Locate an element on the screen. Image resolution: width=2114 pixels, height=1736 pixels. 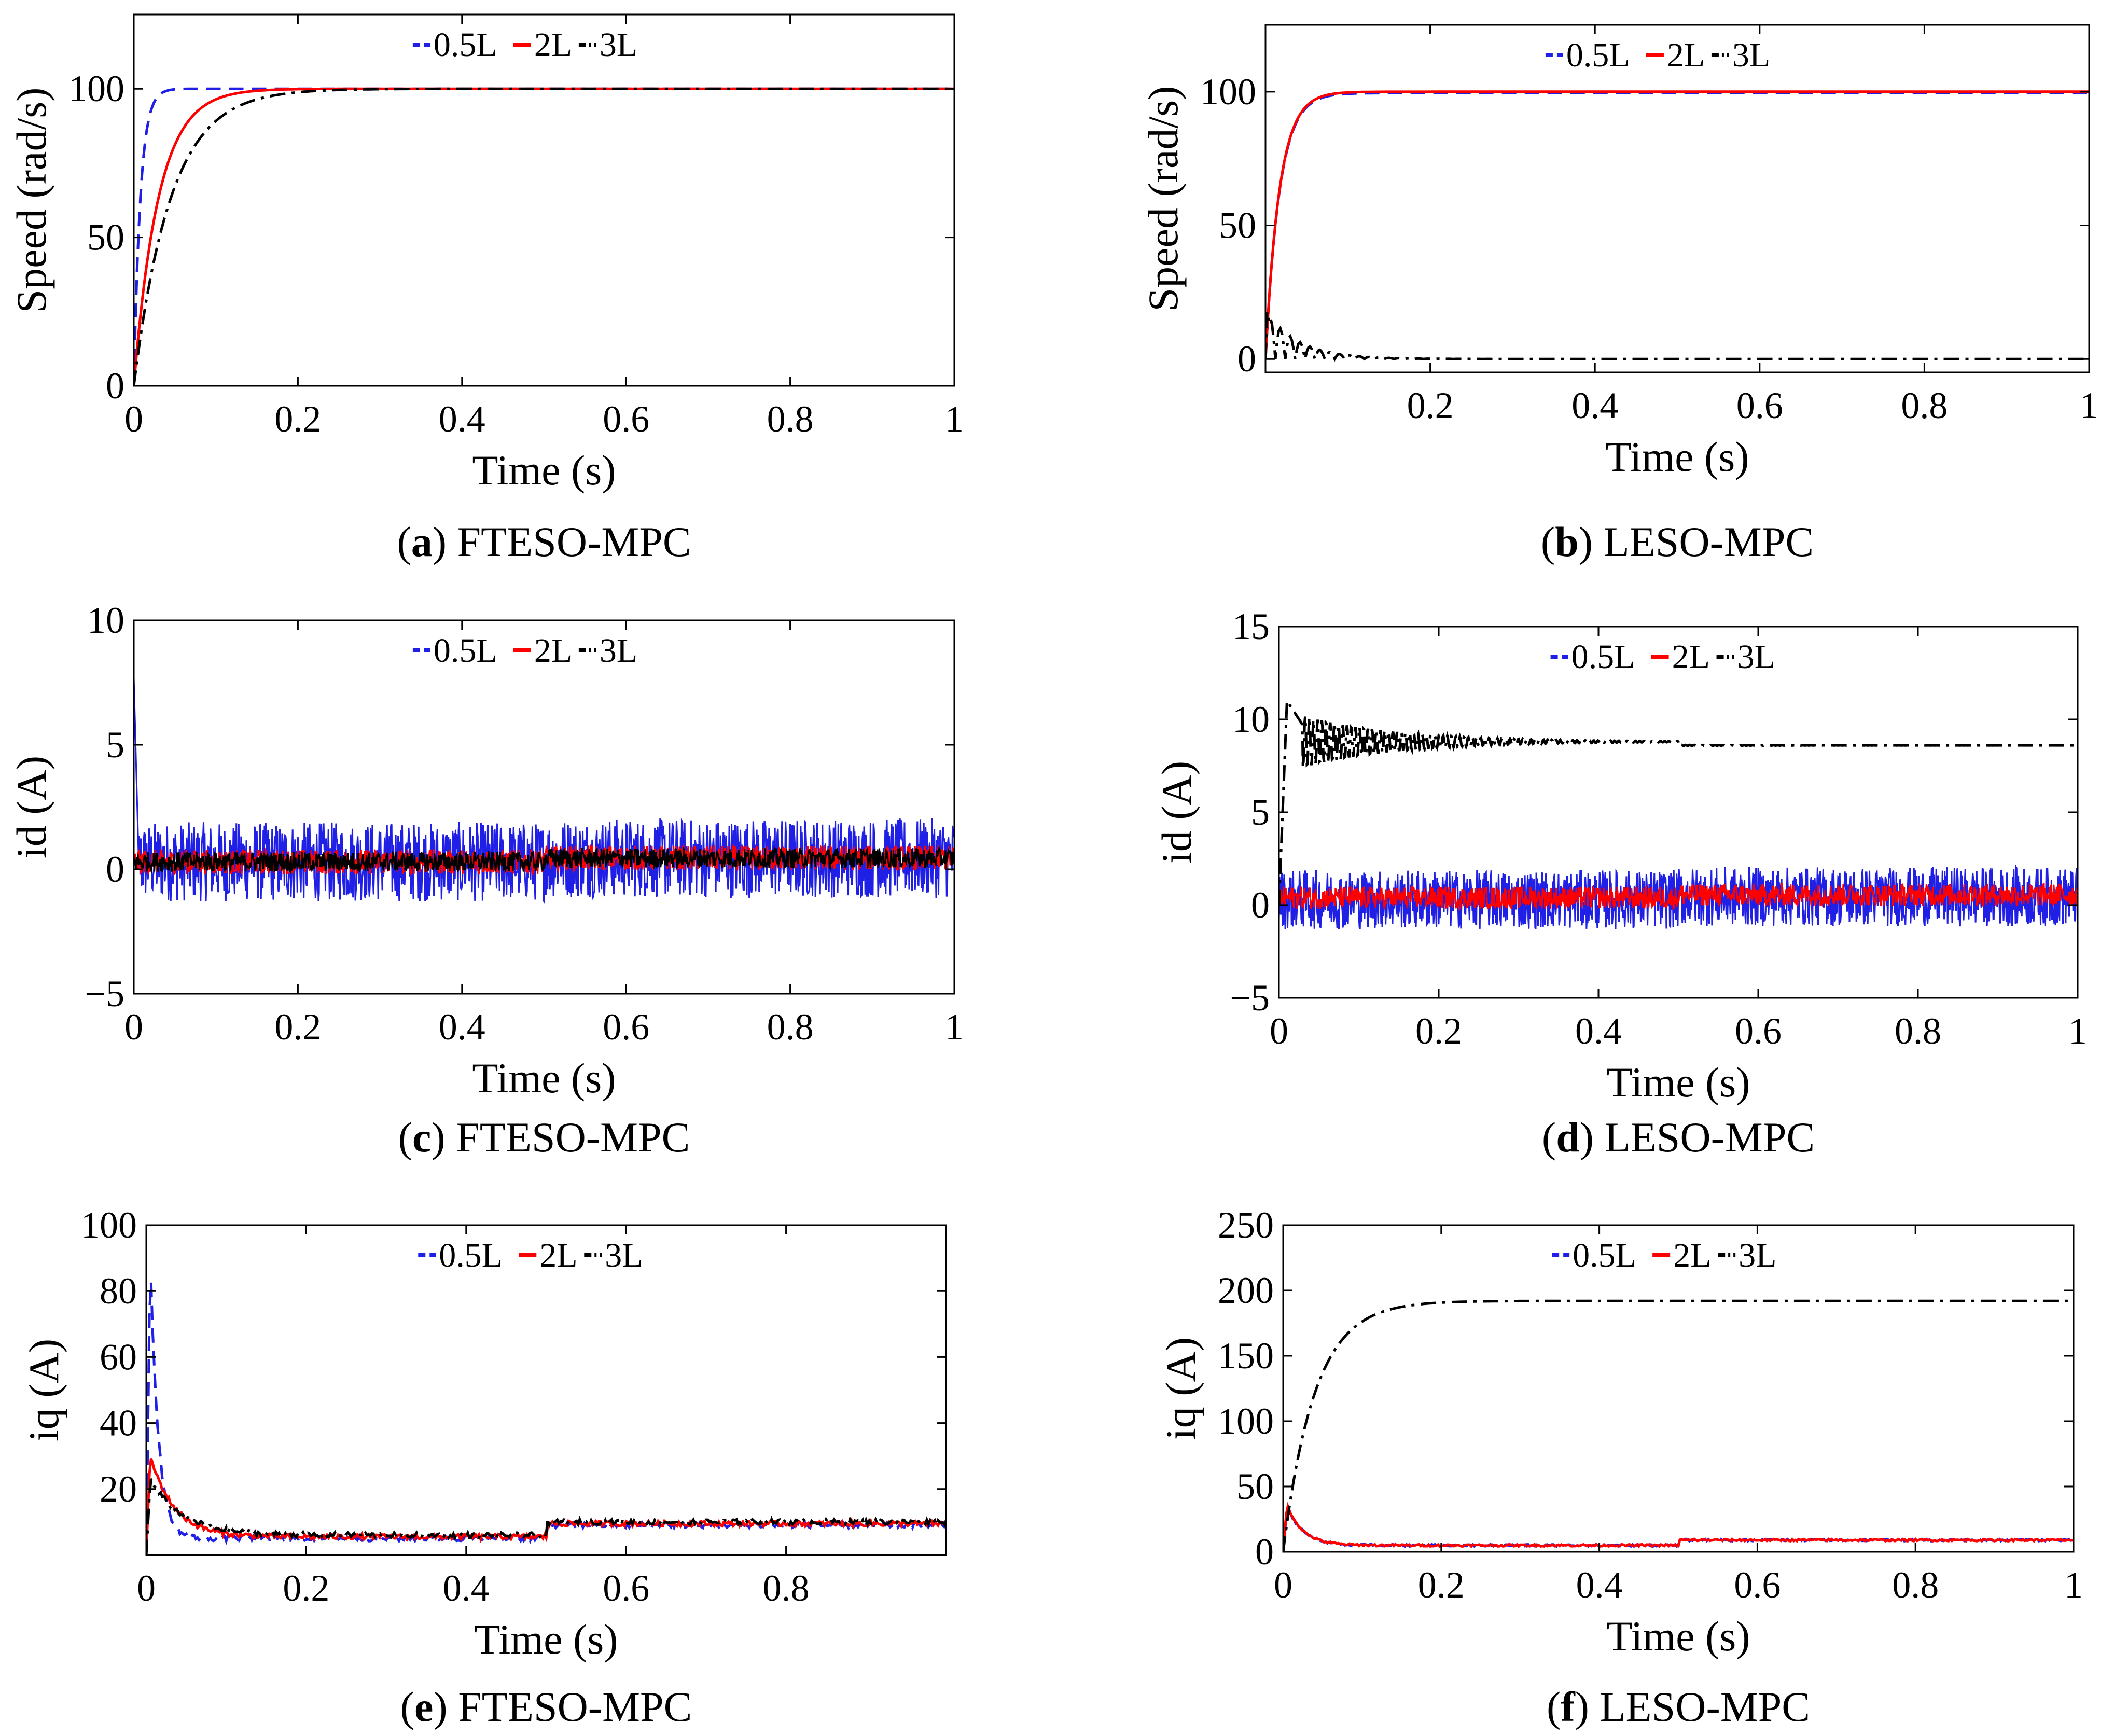
ytick-label-f-3: 150 is located at coordinates (1246, 1356).